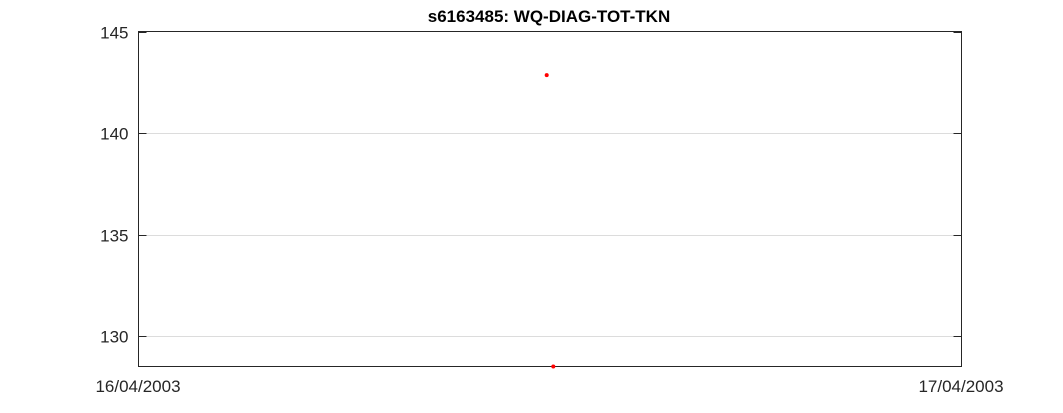 The height and width of the screenshot is (413, 1063). Describe the element at coordinates (549, 16) in the screenshot. I see `chart-title: s6163485: WQ-DIAG-TOT-TKN` at that location.